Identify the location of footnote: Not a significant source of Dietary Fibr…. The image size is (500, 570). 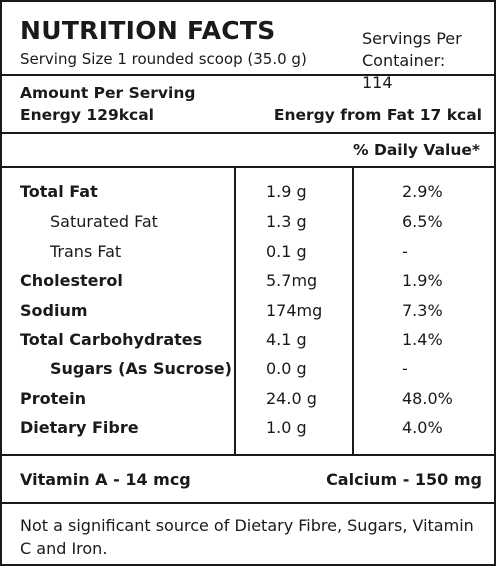
(247, 537).